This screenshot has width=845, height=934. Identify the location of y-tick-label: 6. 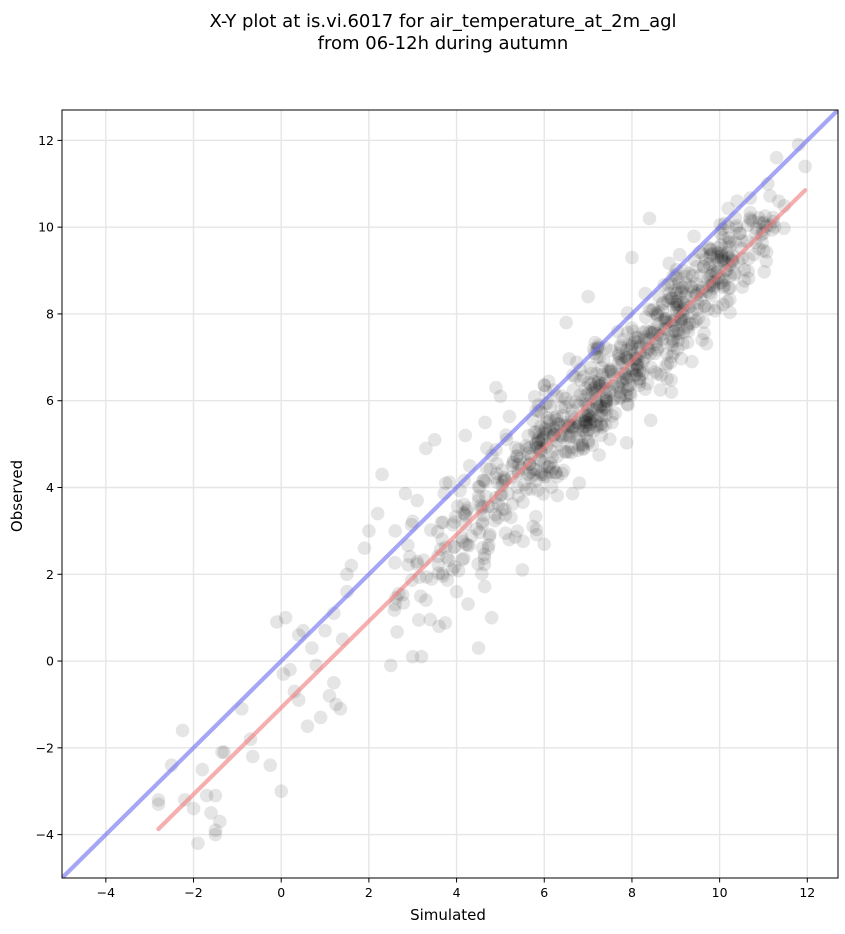
(50, 400).